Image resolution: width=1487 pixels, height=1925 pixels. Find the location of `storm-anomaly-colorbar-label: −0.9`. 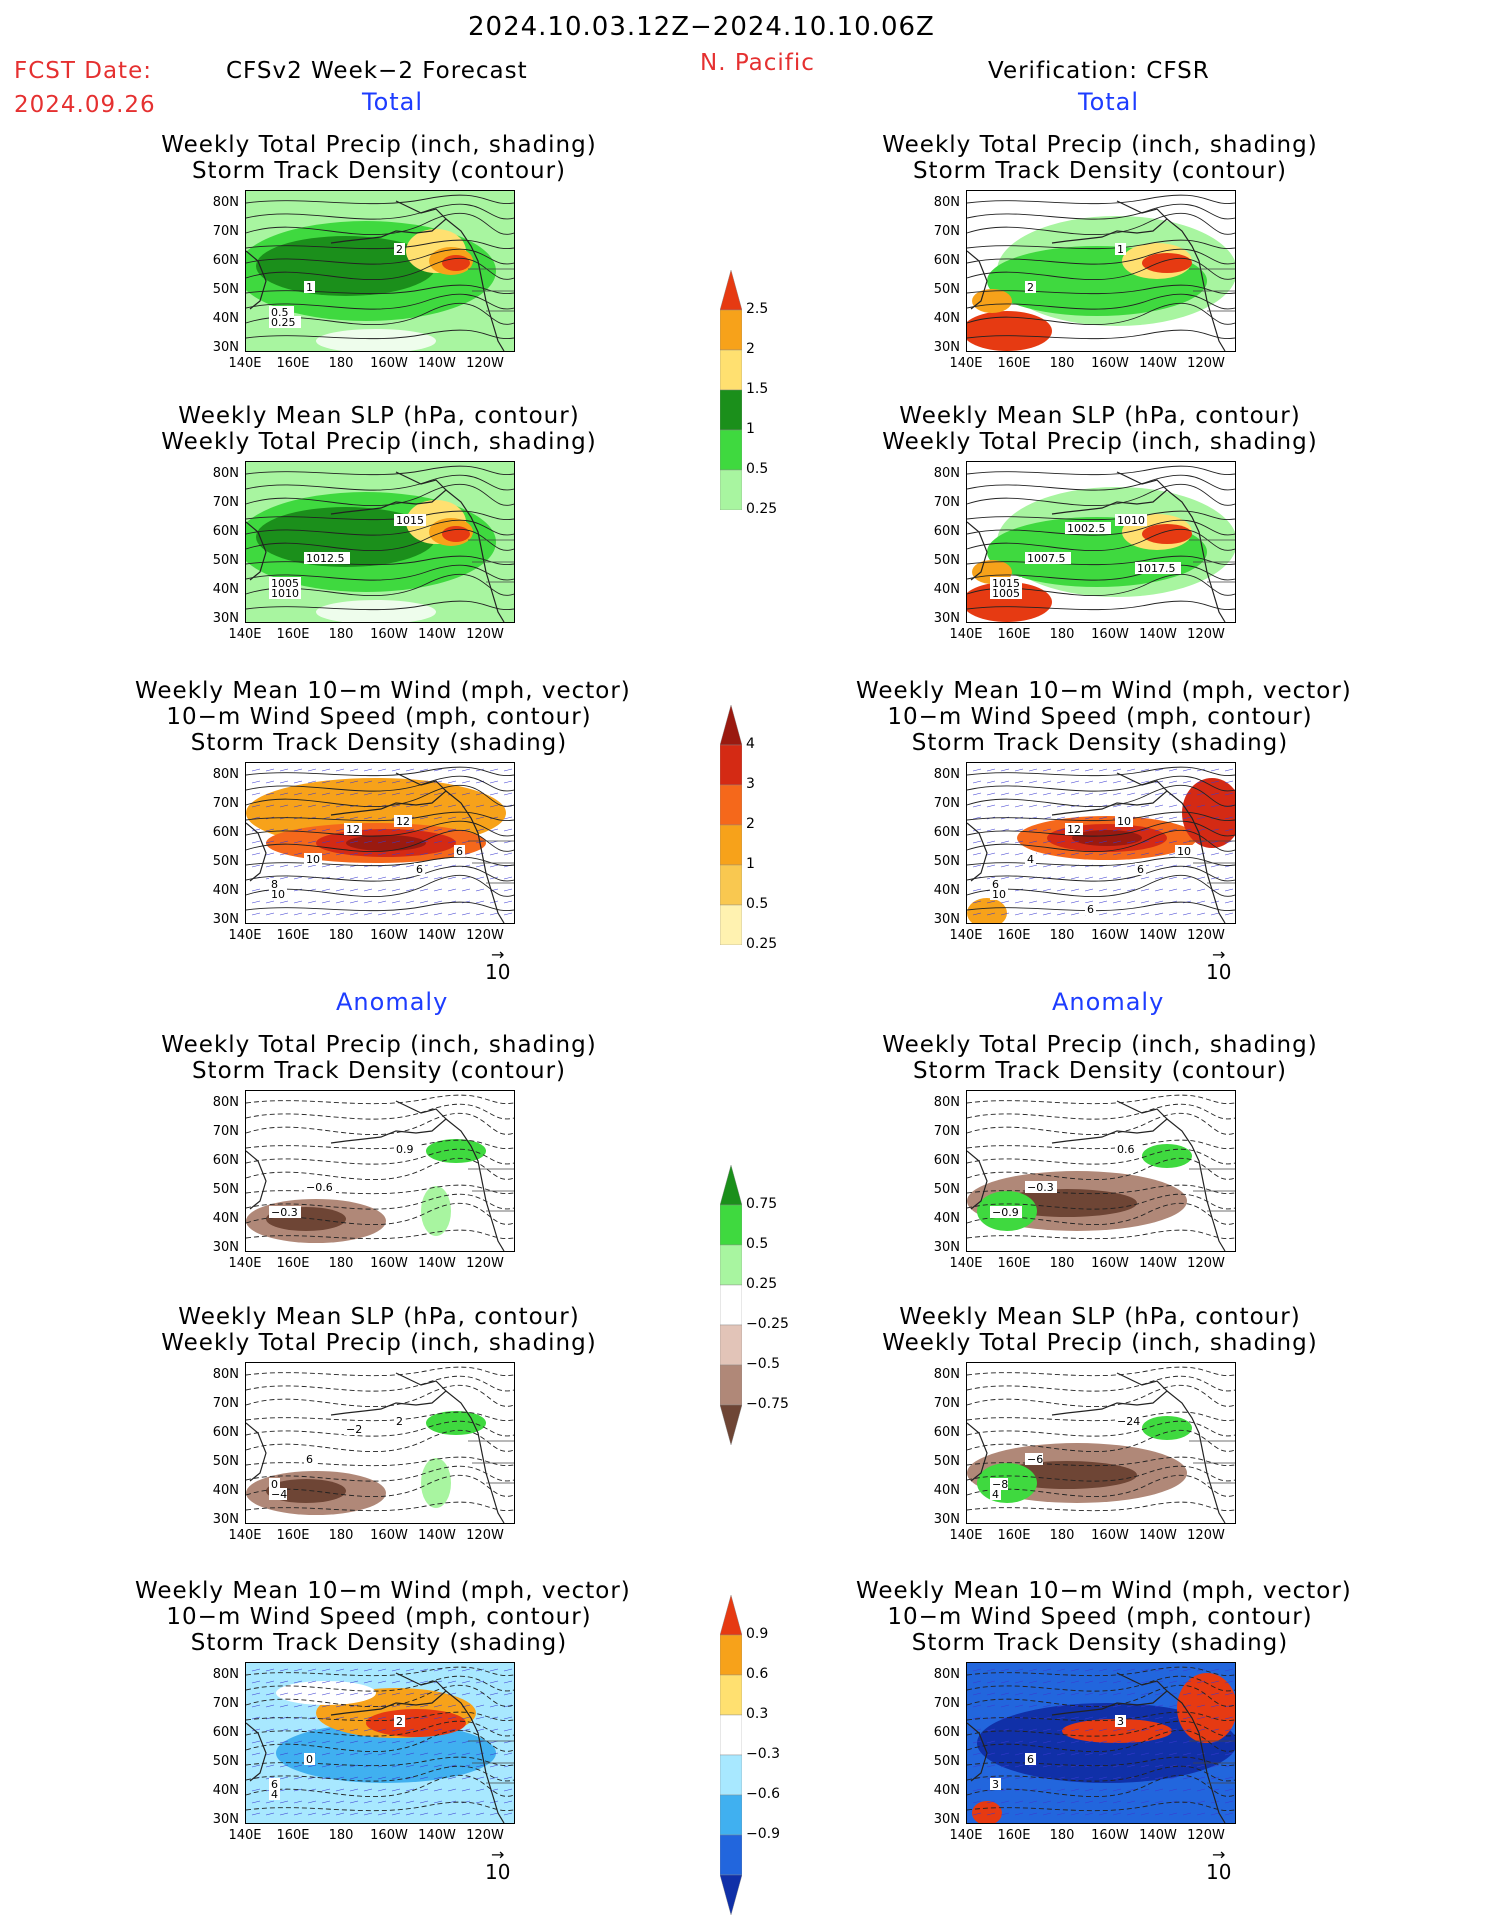

storm-anomaly-colorbar-label: −0.9 is located at coordinates (763, 1834).